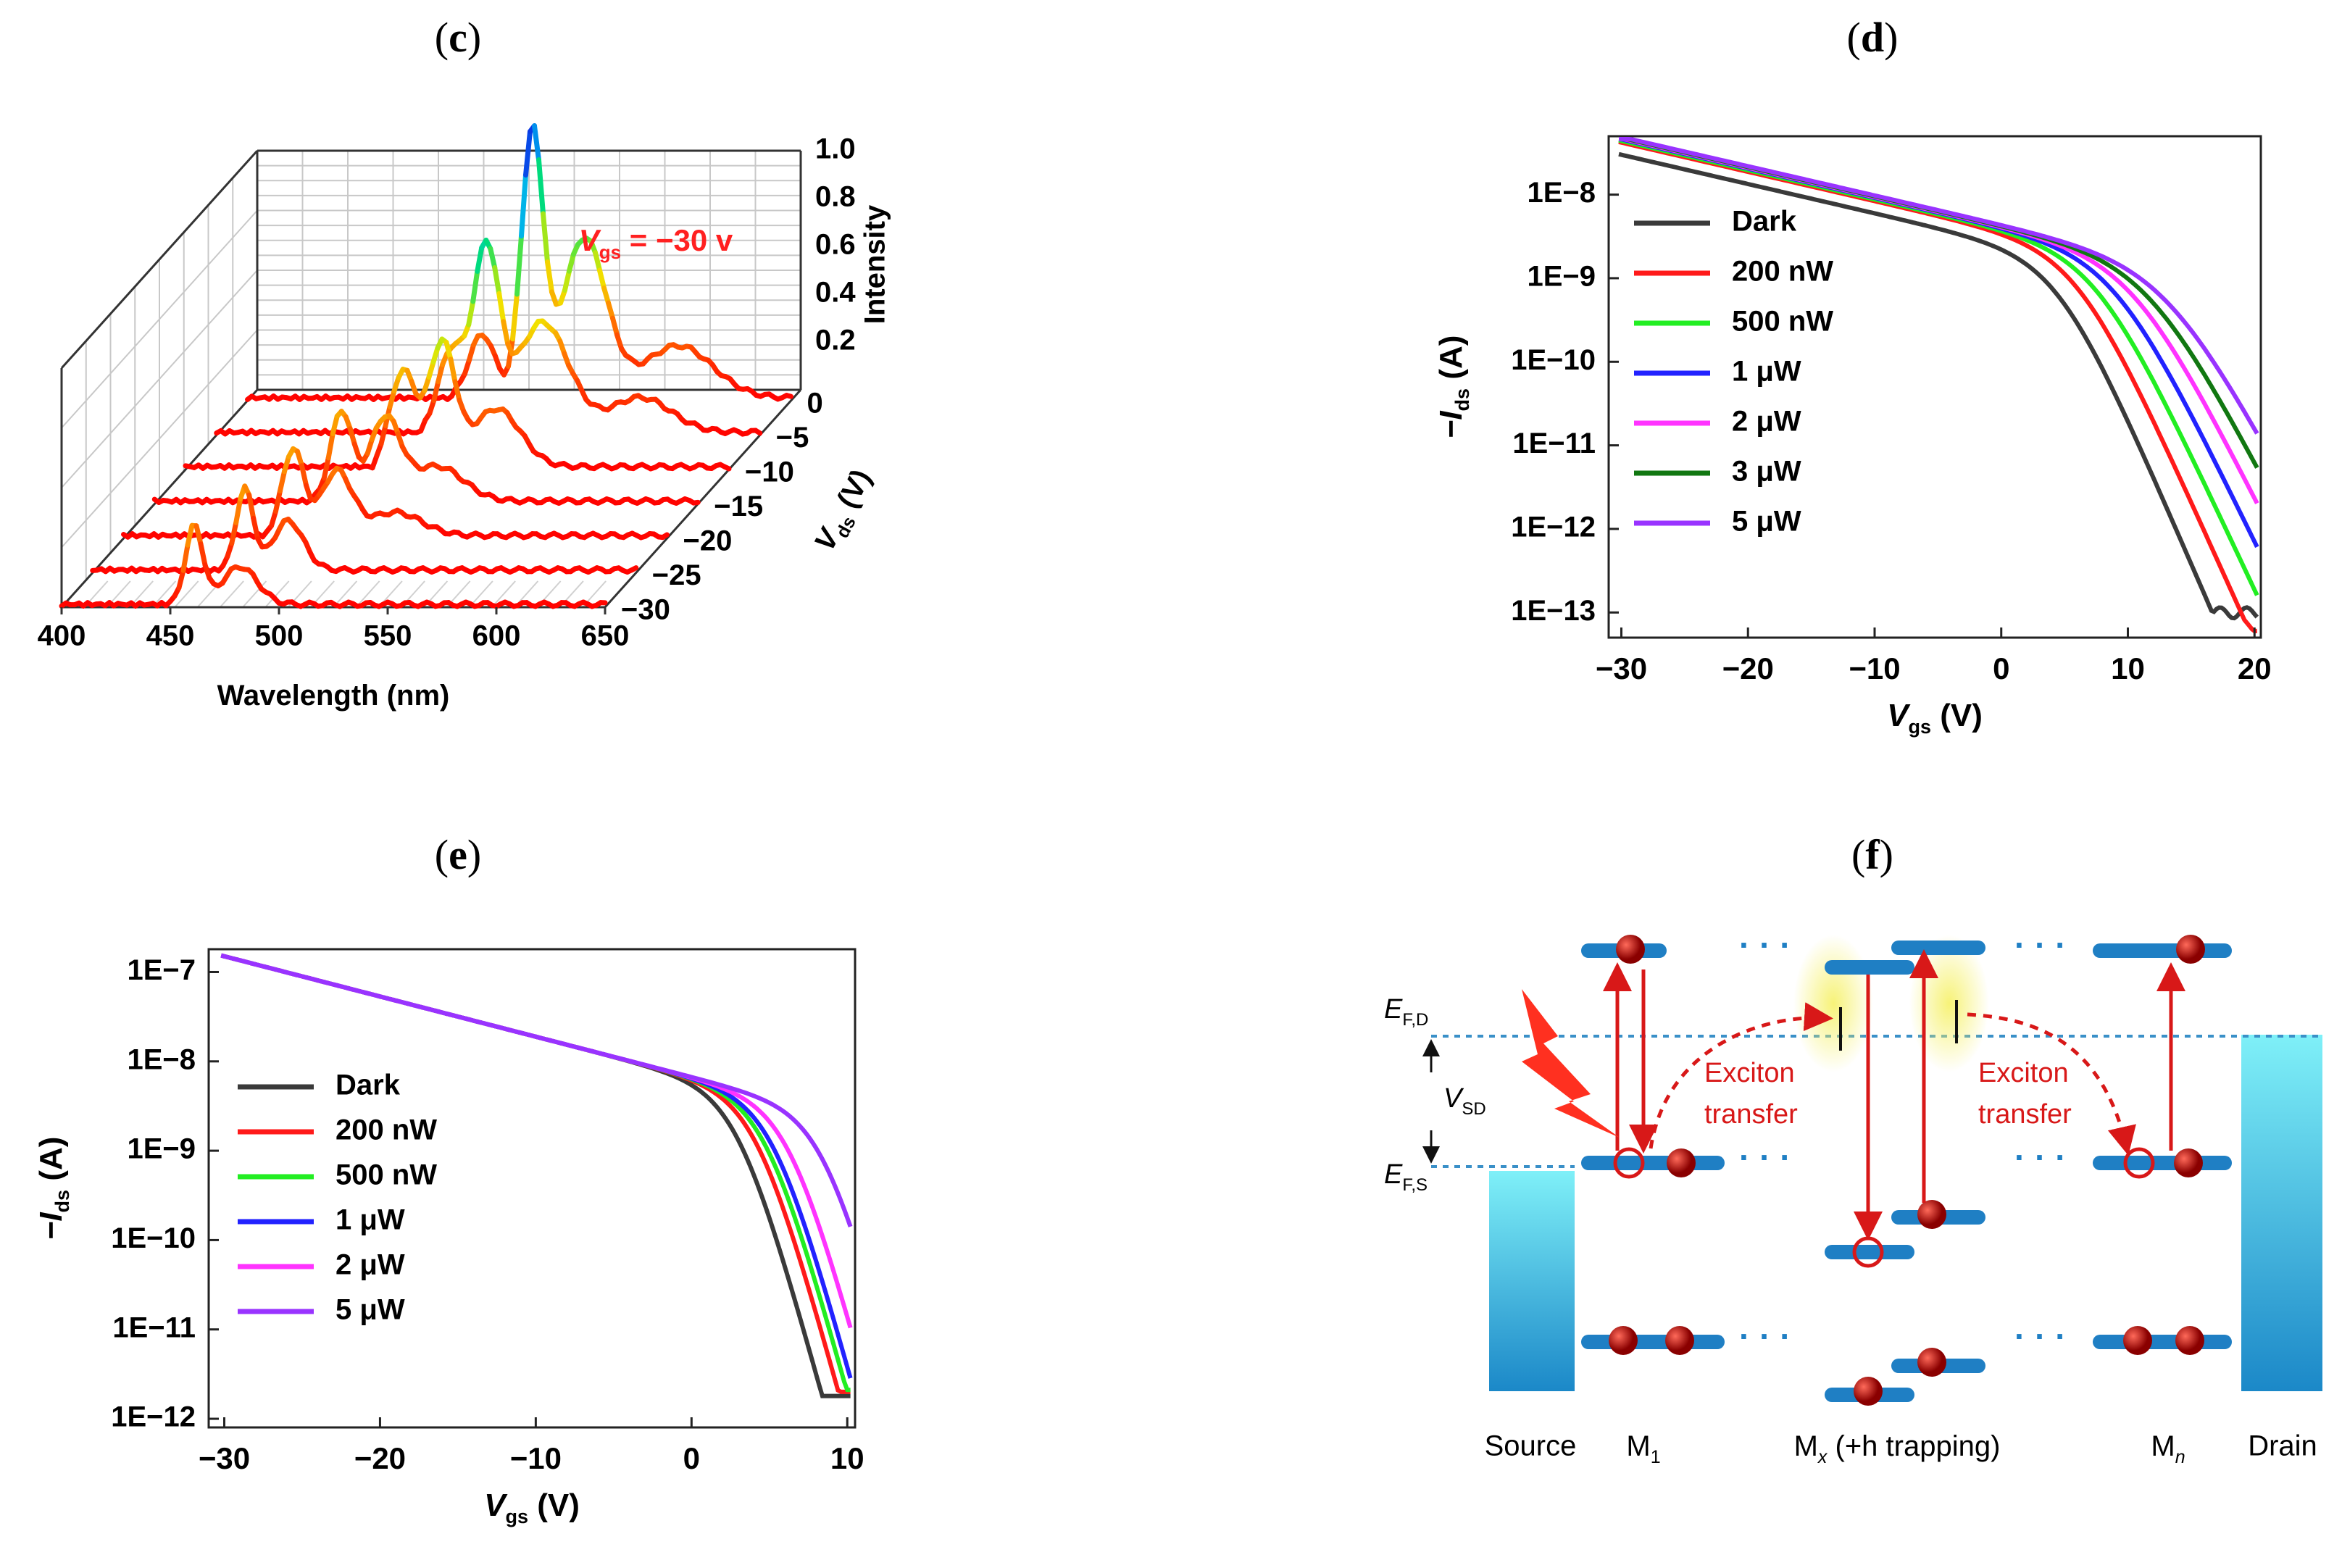 The image size is (2342, 1568). What do you see at coordinates (1783, 322) in the screenshot?
I see `legend-label: 500 nW` at bounding box center [1783, 322].